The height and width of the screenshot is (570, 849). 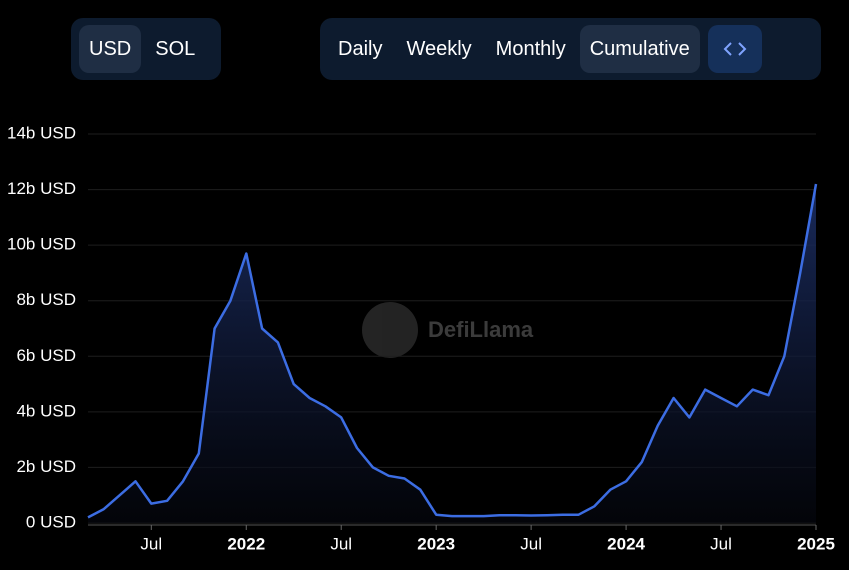 I want to click on x-tick-label: 2023, so click(x=436, y=543).